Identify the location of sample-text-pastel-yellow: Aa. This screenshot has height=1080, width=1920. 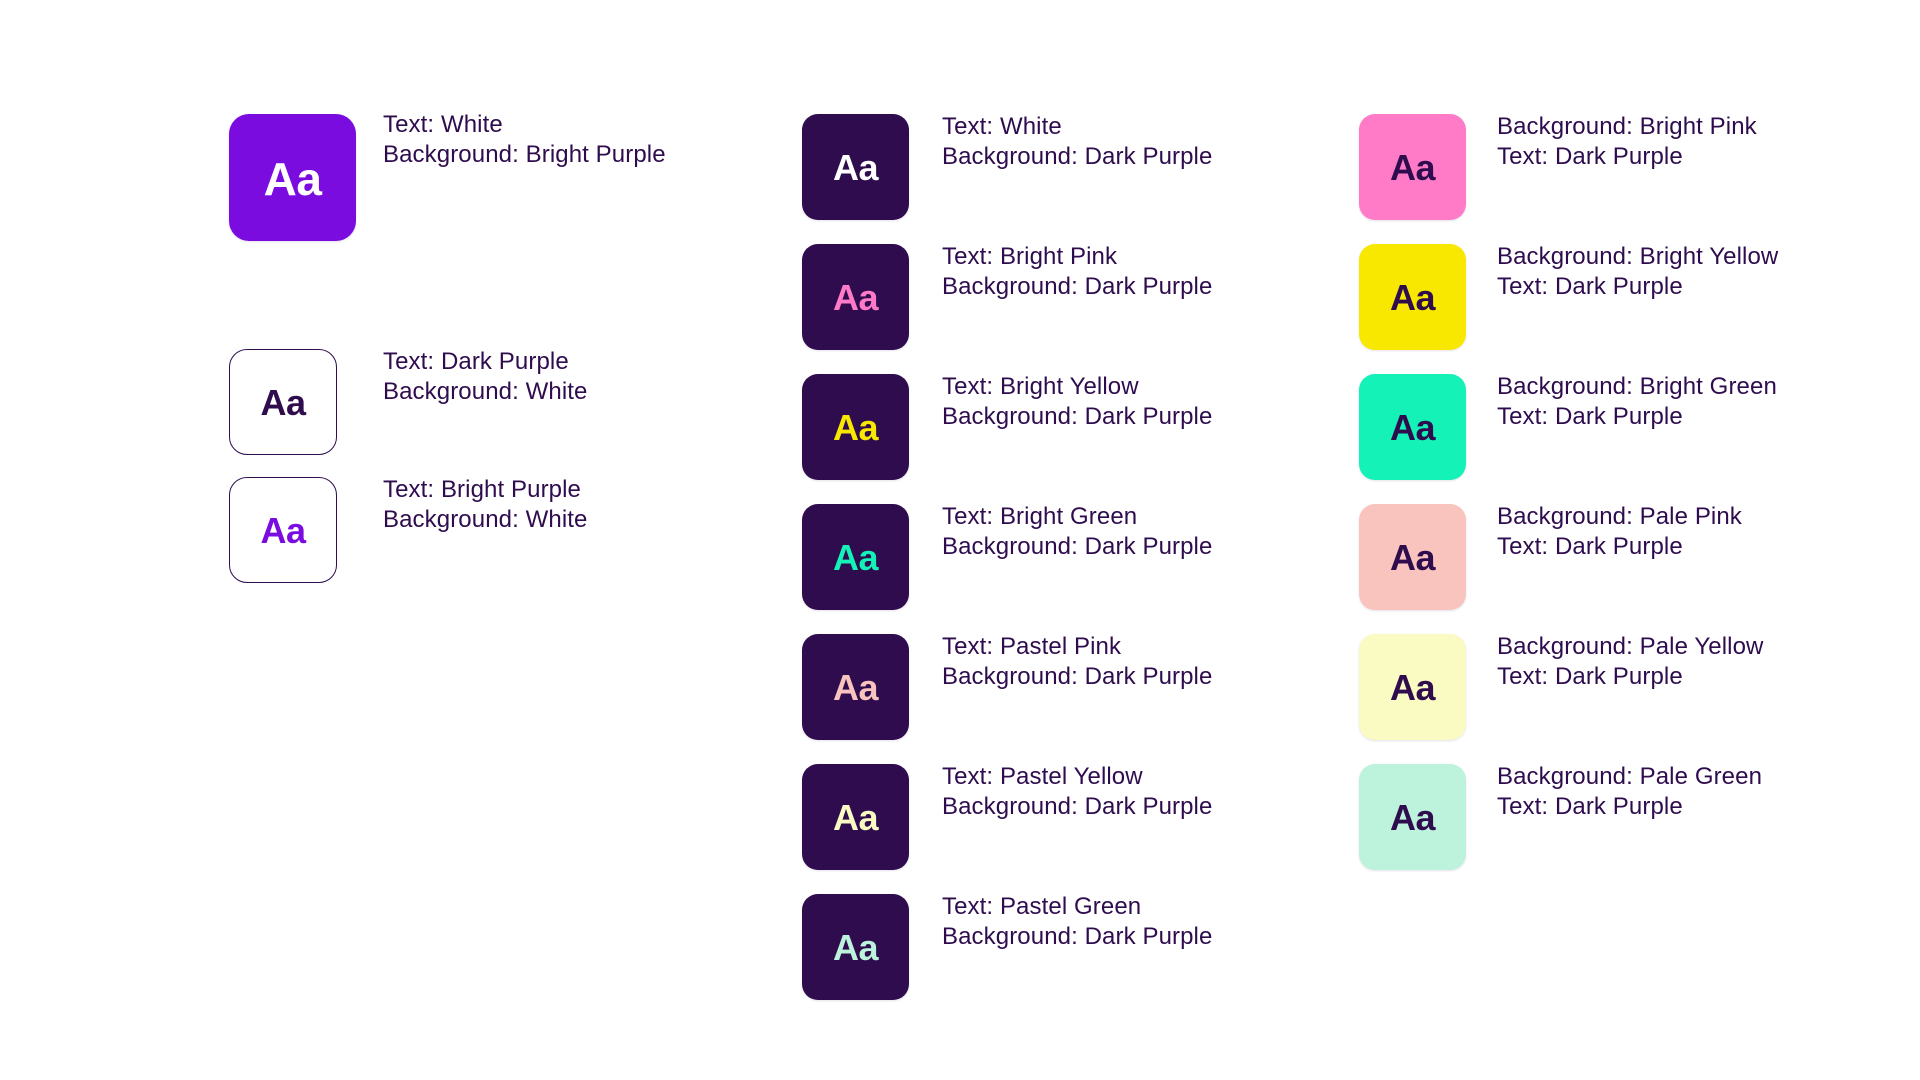
(855, 817).